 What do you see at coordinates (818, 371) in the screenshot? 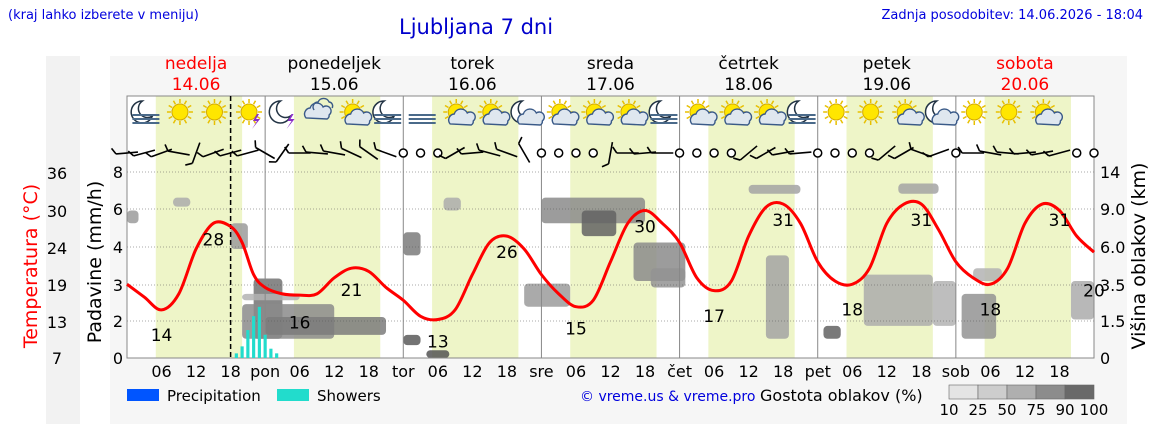
I see `x-tick-label: pet` at bounding box center [818, 371].